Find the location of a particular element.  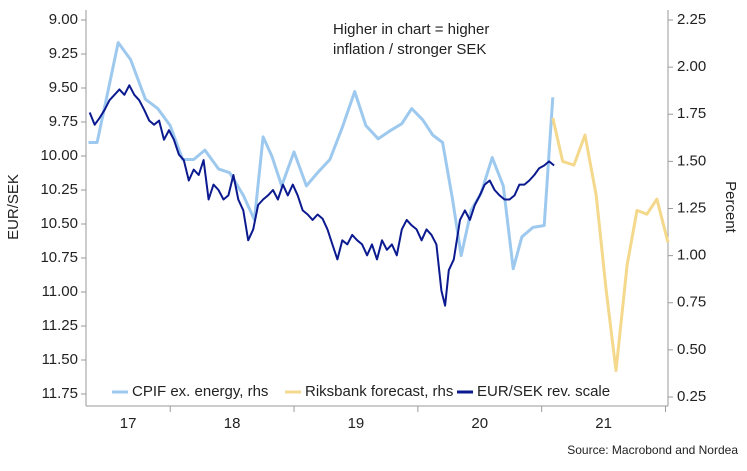

y2-tick-label: 1.50 is located at coordinates (691, 160).